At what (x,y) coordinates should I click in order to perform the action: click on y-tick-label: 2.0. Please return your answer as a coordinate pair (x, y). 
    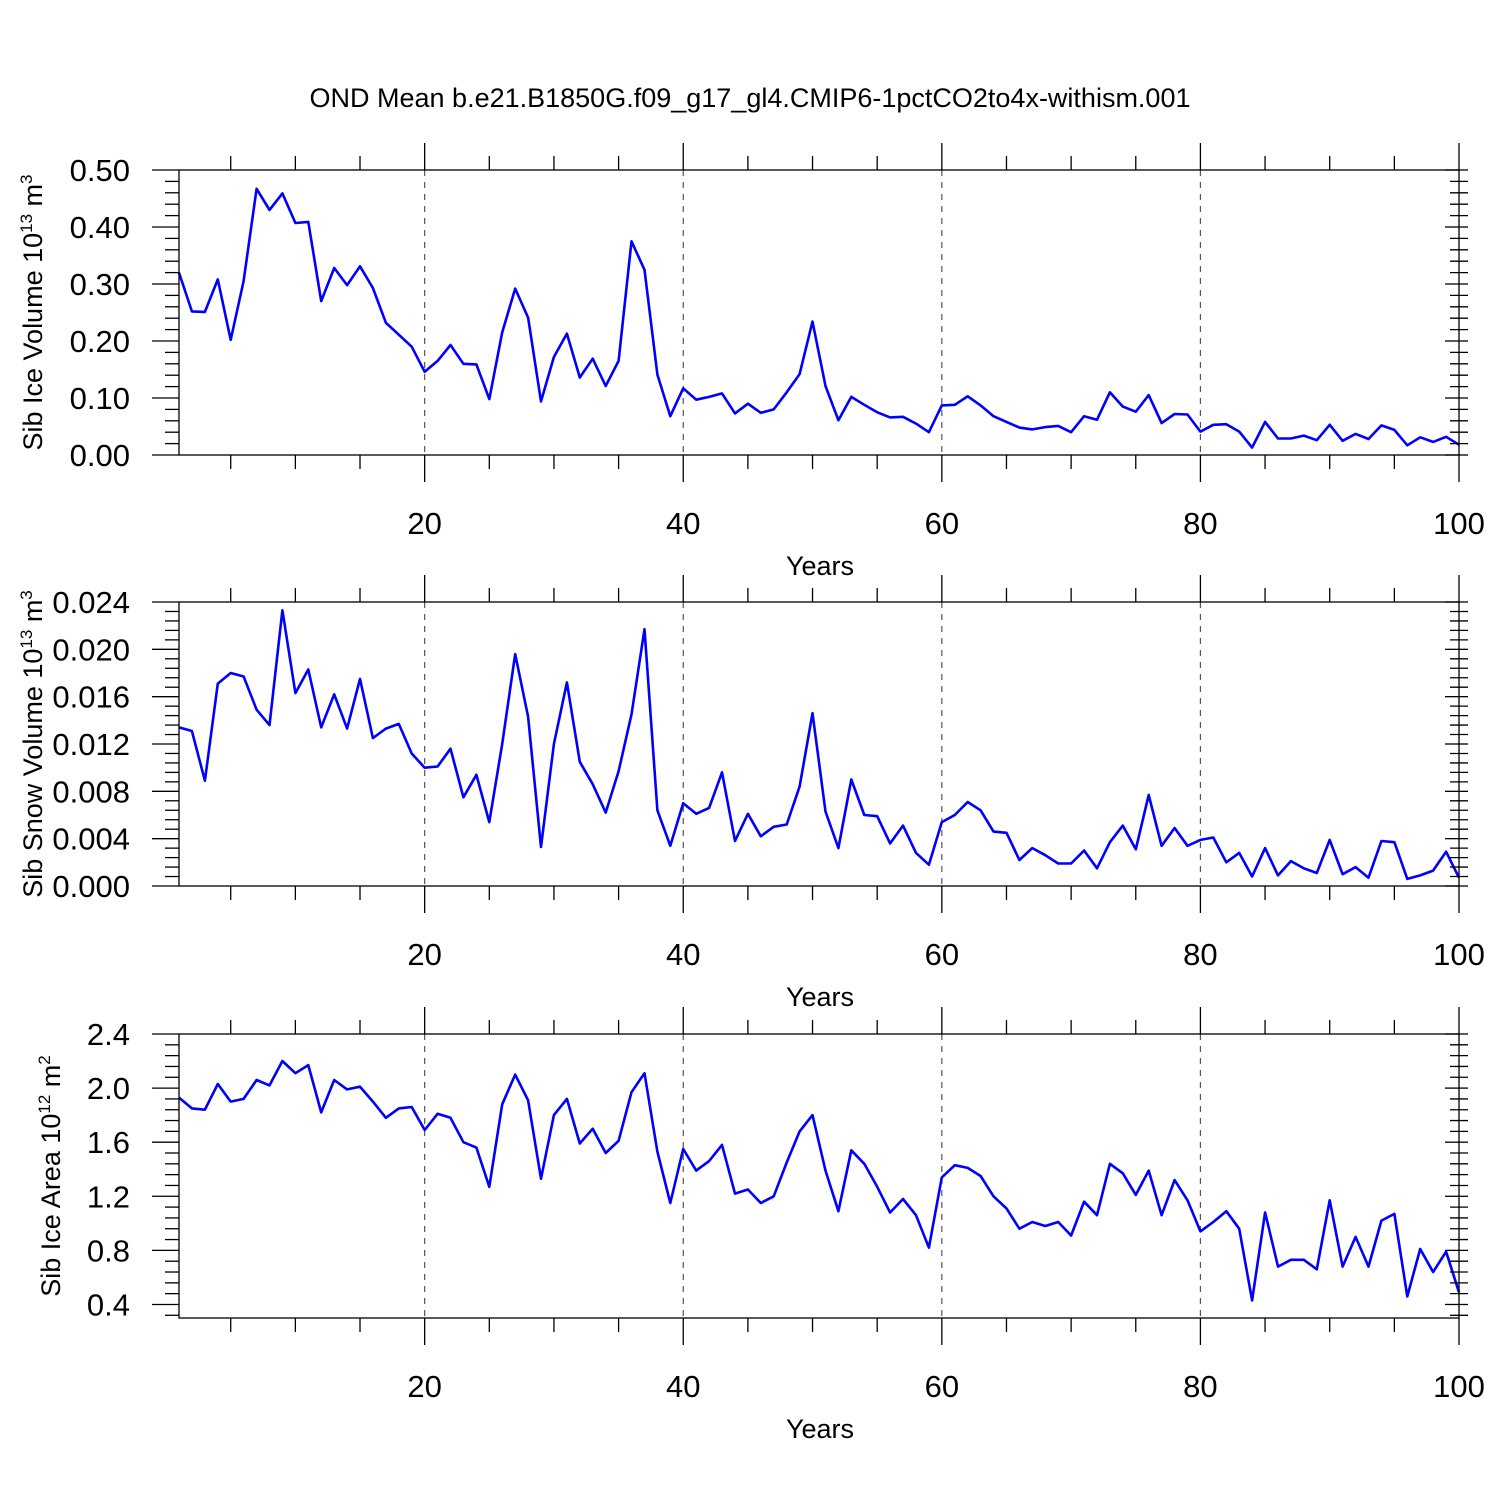
    Looking at the image, I should click on (108, 1088).